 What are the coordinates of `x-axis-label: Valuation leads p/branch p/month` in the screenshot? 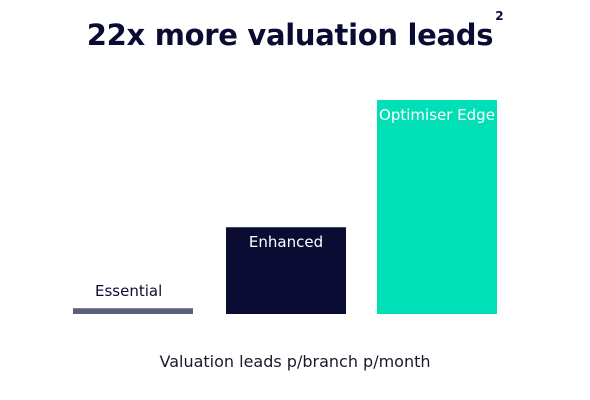 It's located at (295, 361).